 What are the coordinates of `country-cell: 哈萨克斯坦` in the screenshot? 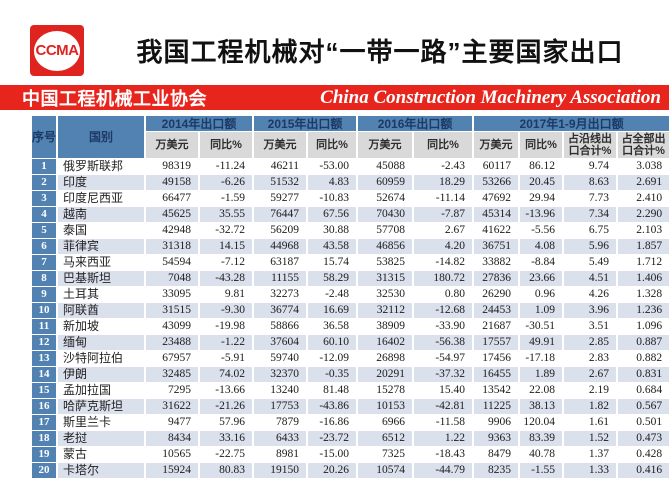 It's located at (101, 406).